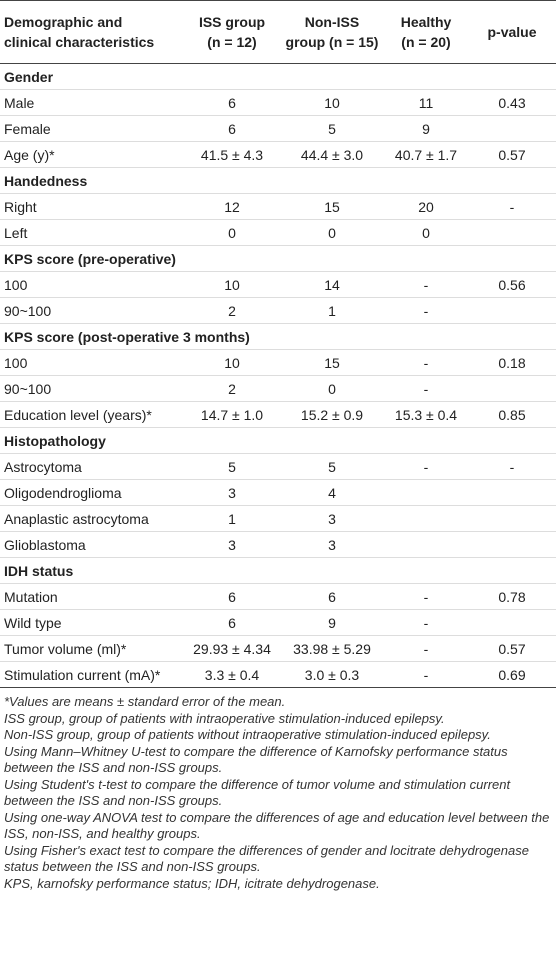 Image resolution: width=556 pixels, height=968 pixels. What do you see at coordinates (332, 492) in the screenshot?
I see `cell: 4` at bounding box center [332, 492].